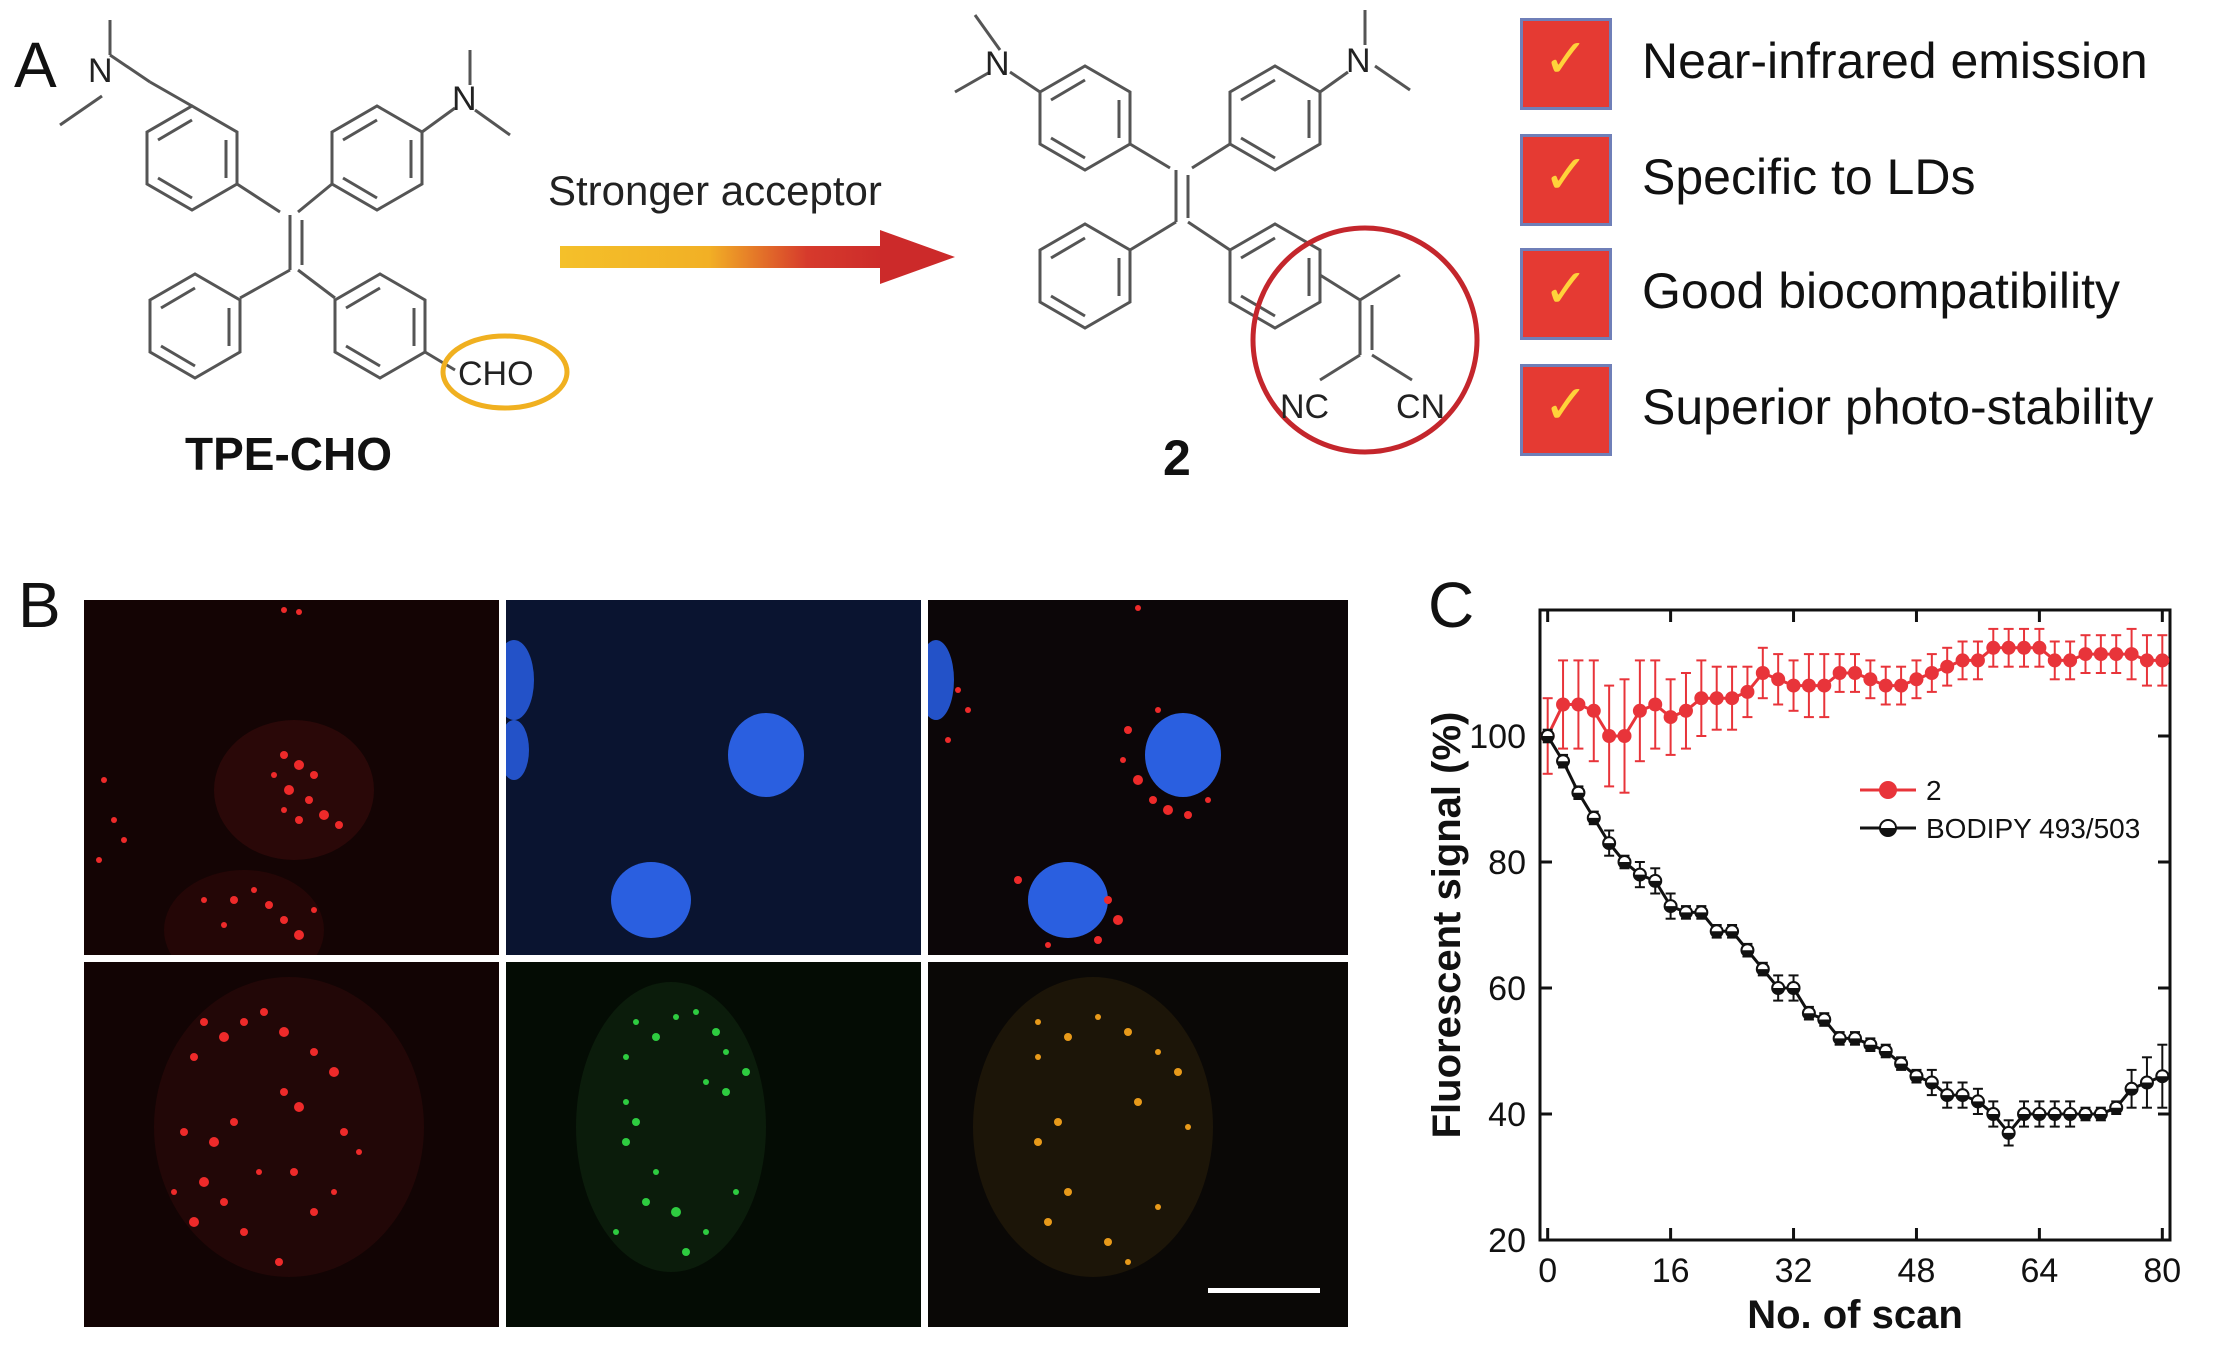 The width and height of the screenshot is (2227, 1372). What do you see at coordinates (1547, 1271) in the screenshot?
I see `x-tick-label: 0` at bounding box center [1547, 1271].